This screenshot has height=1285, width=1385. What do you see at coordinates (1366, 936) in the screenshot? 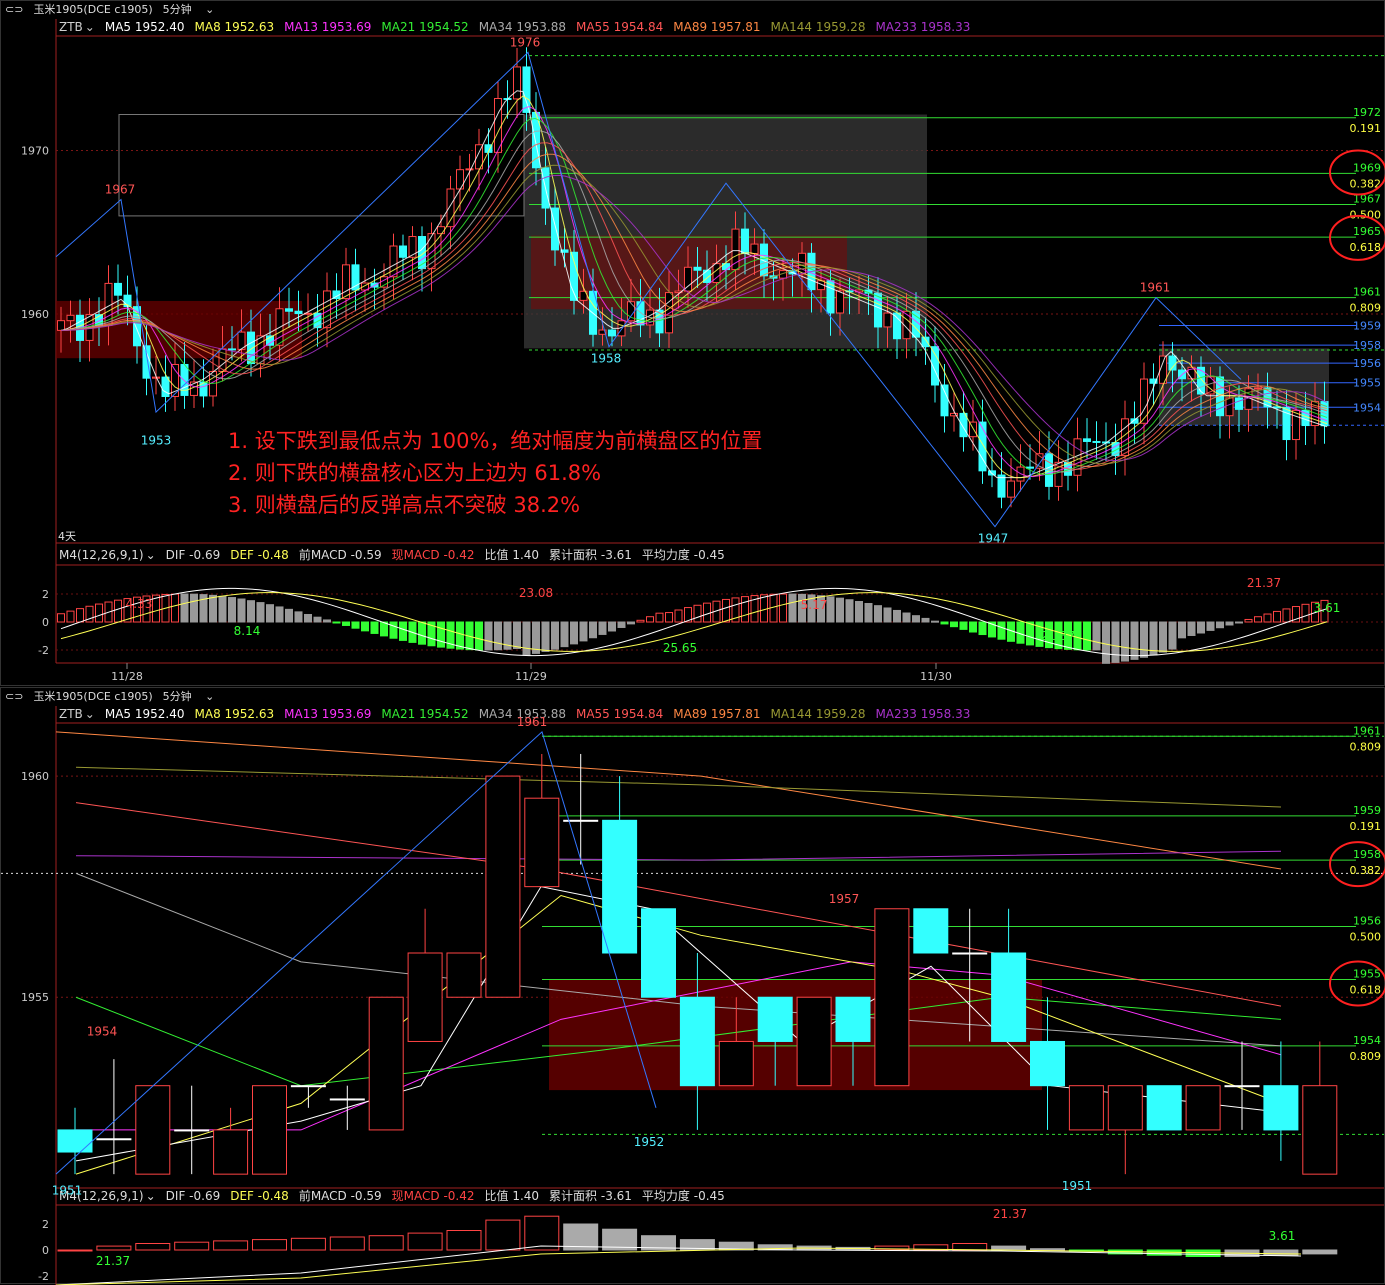
I see `fib-ratio-label: 0.500` at bounding box center [1366, 936].